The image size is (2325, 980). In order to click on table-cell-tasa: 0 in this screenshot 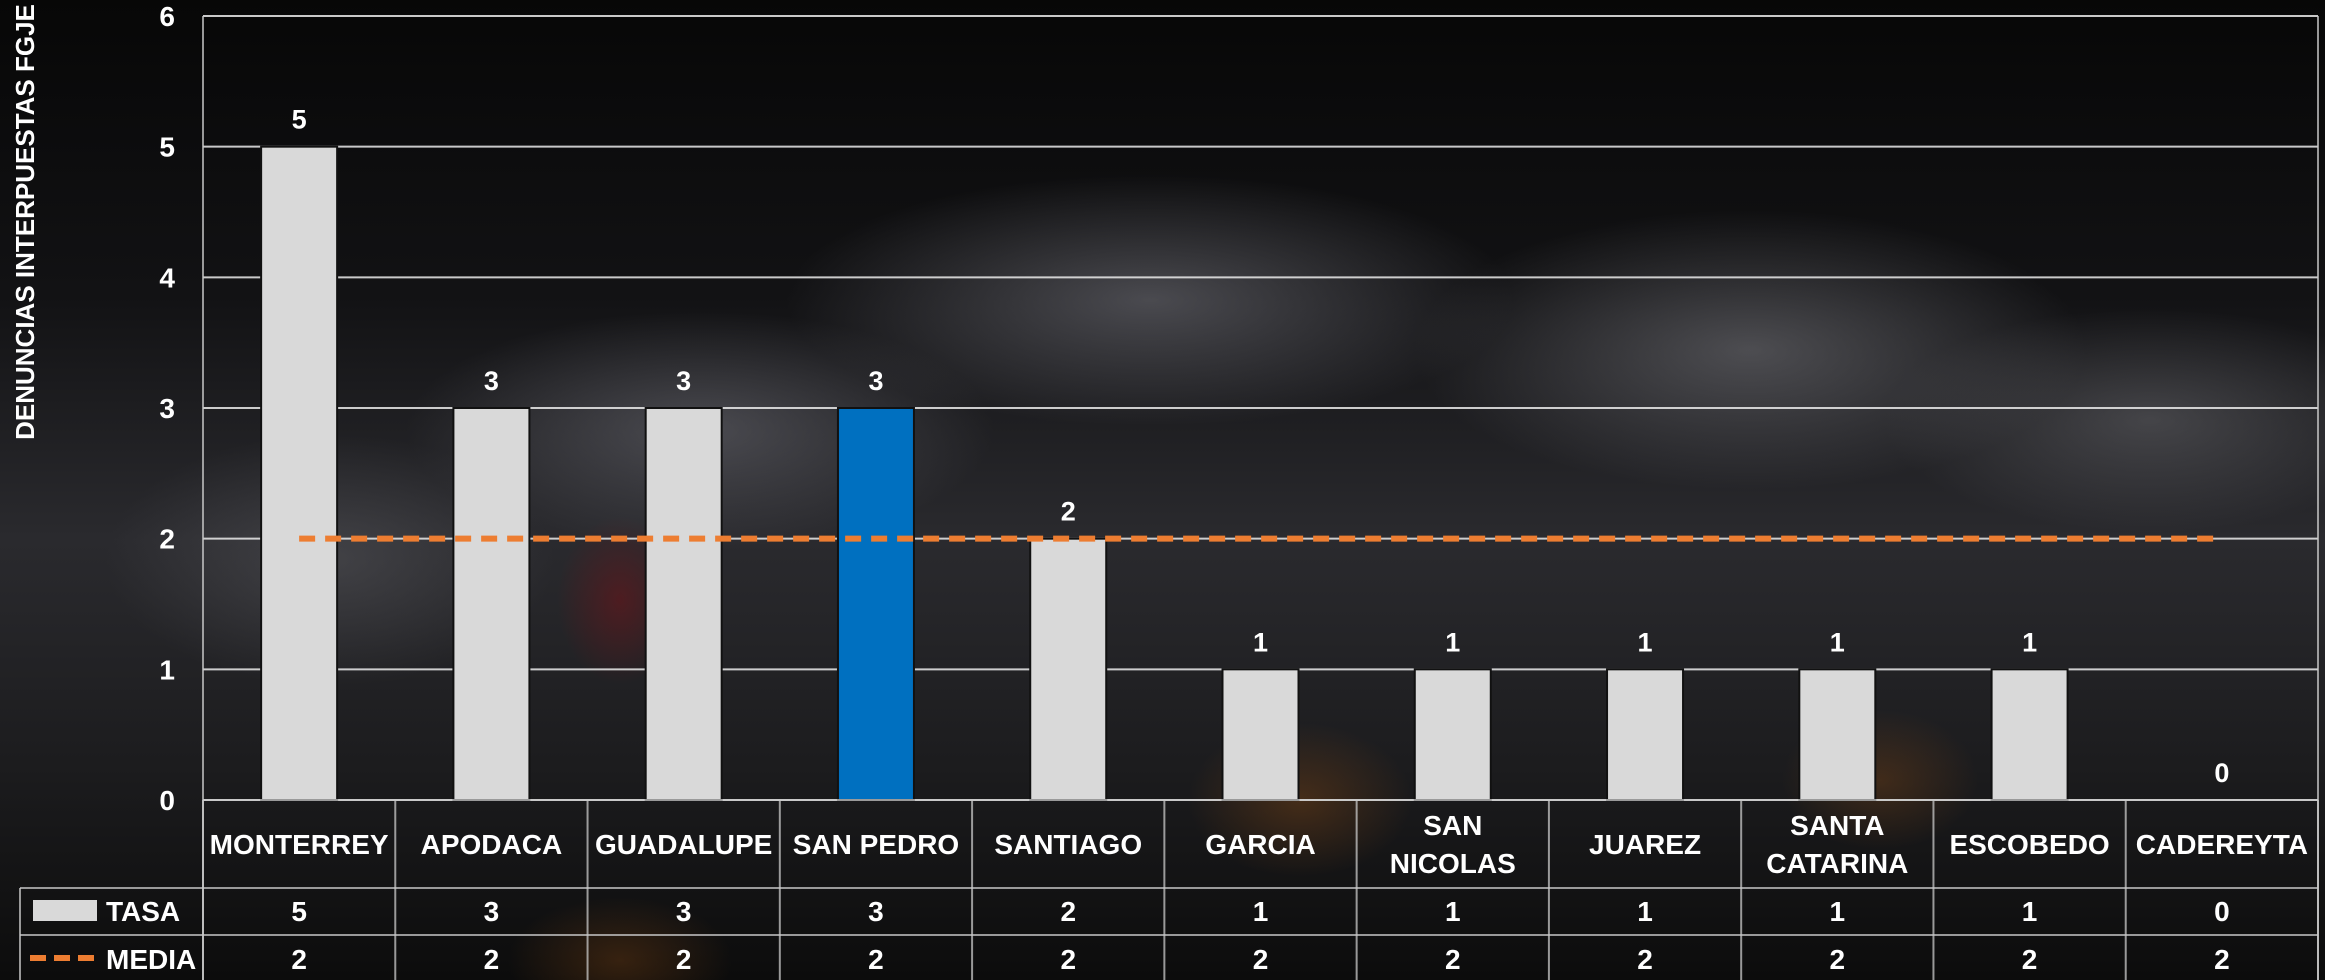, I will do `click(2222, 911)`.